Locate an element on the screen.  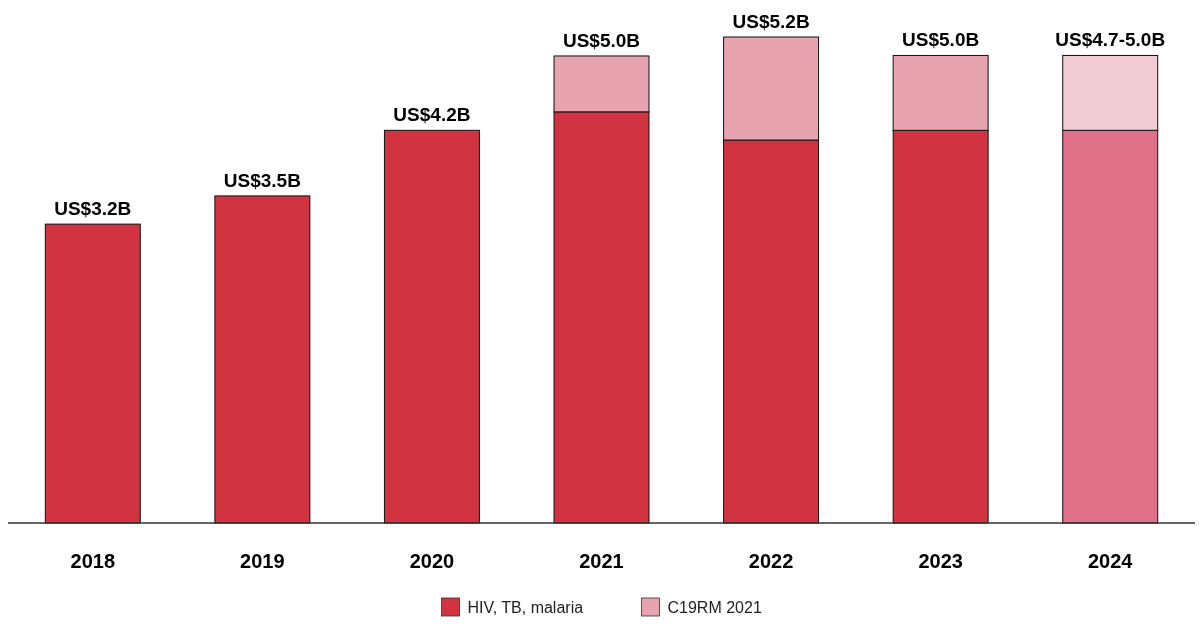
total-label: US$4.7-5.0B is located at coordinates (1110, 40).